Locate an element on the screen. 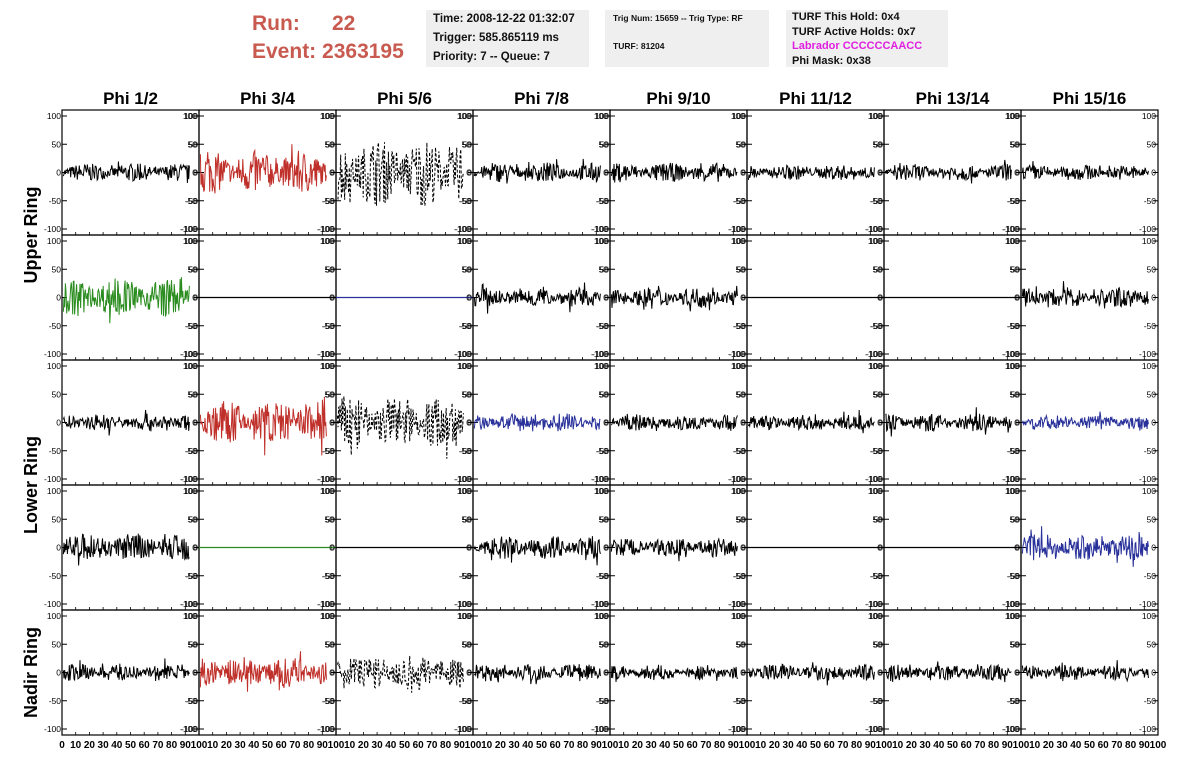 The height and width of the screenshot is (772, 1196). time-line: Time: 2008-12-22 01:32:07 is located at coordinates (504, 19).